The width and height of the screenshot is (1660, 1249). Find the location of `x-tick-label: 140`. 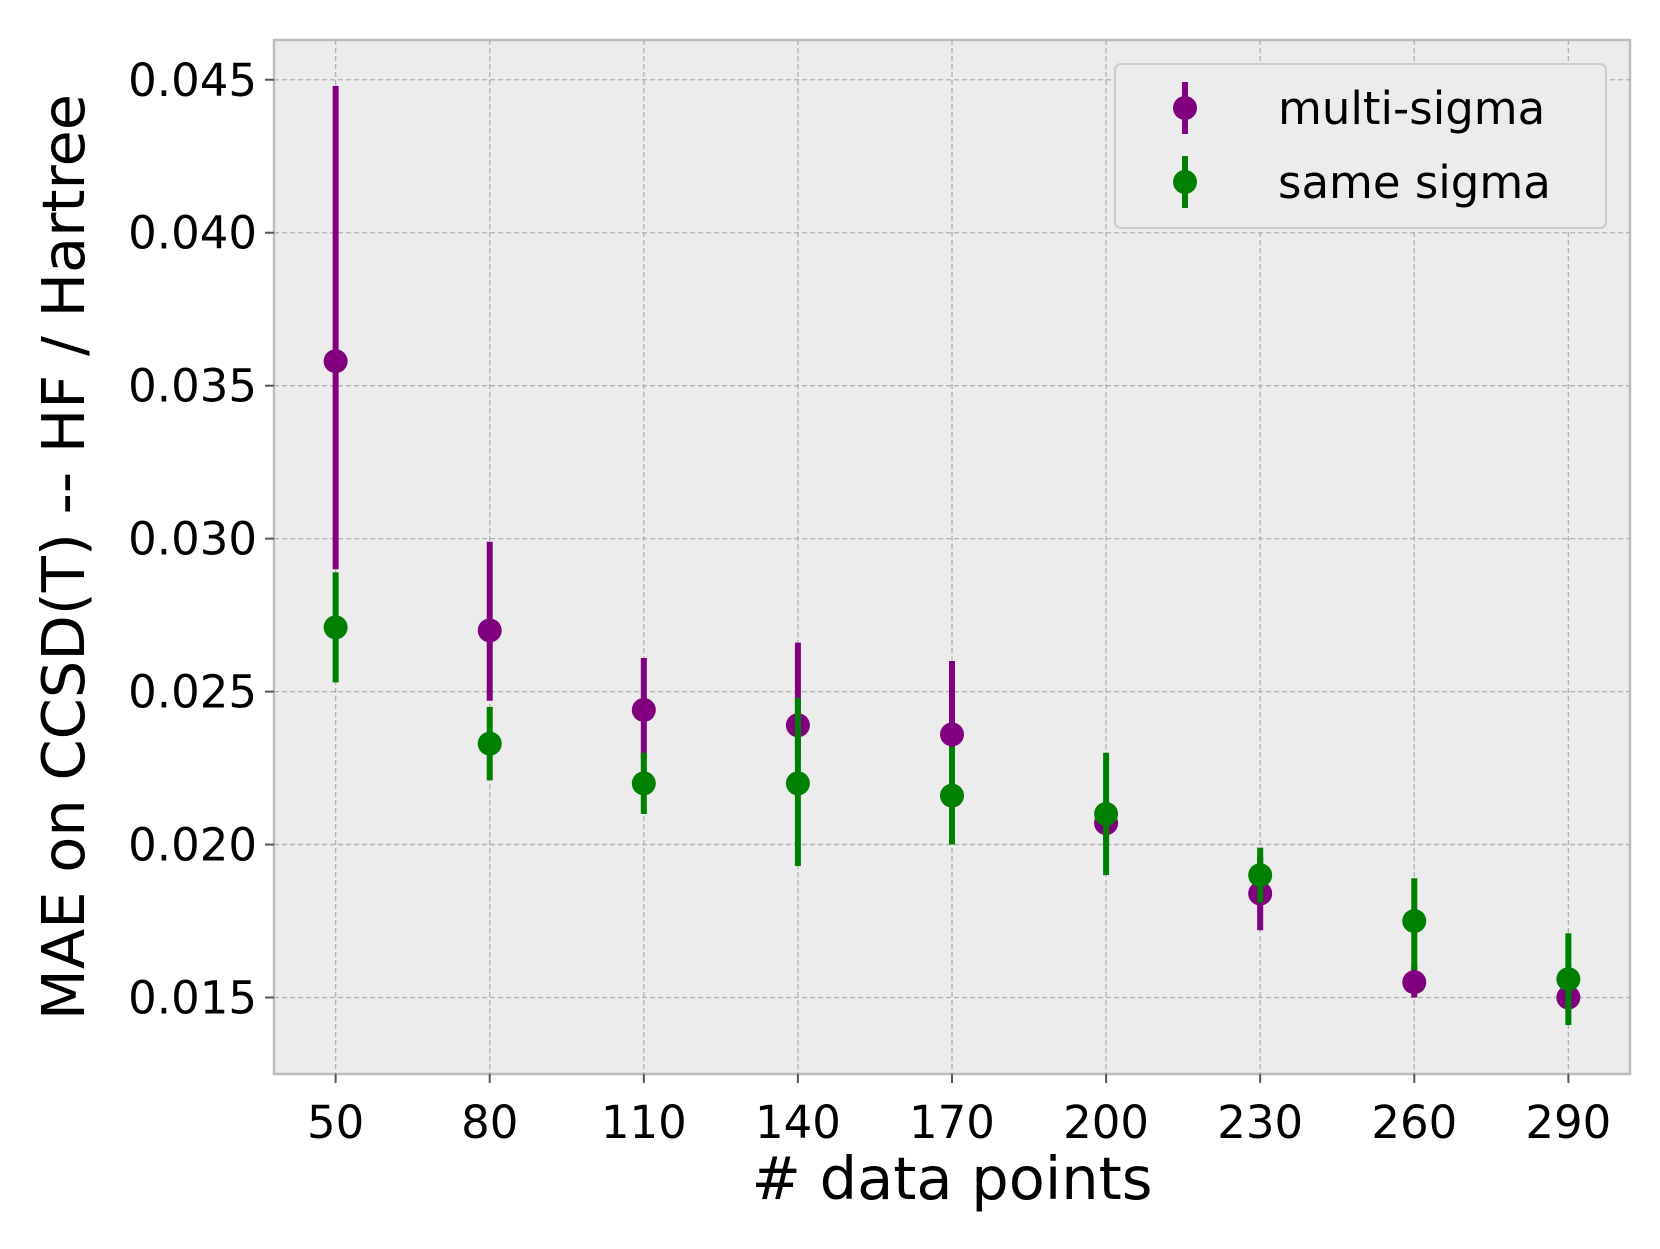

x-tick-label: 140 is located at coordinates (798, 1122).